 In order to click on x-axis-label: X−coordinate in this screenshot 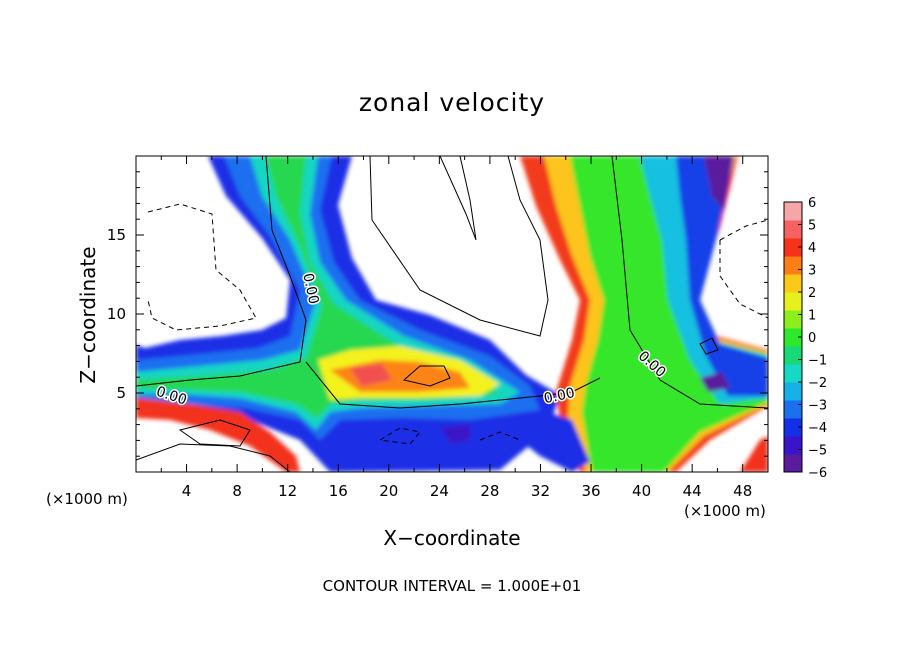, I will do `click(452, 538)`.